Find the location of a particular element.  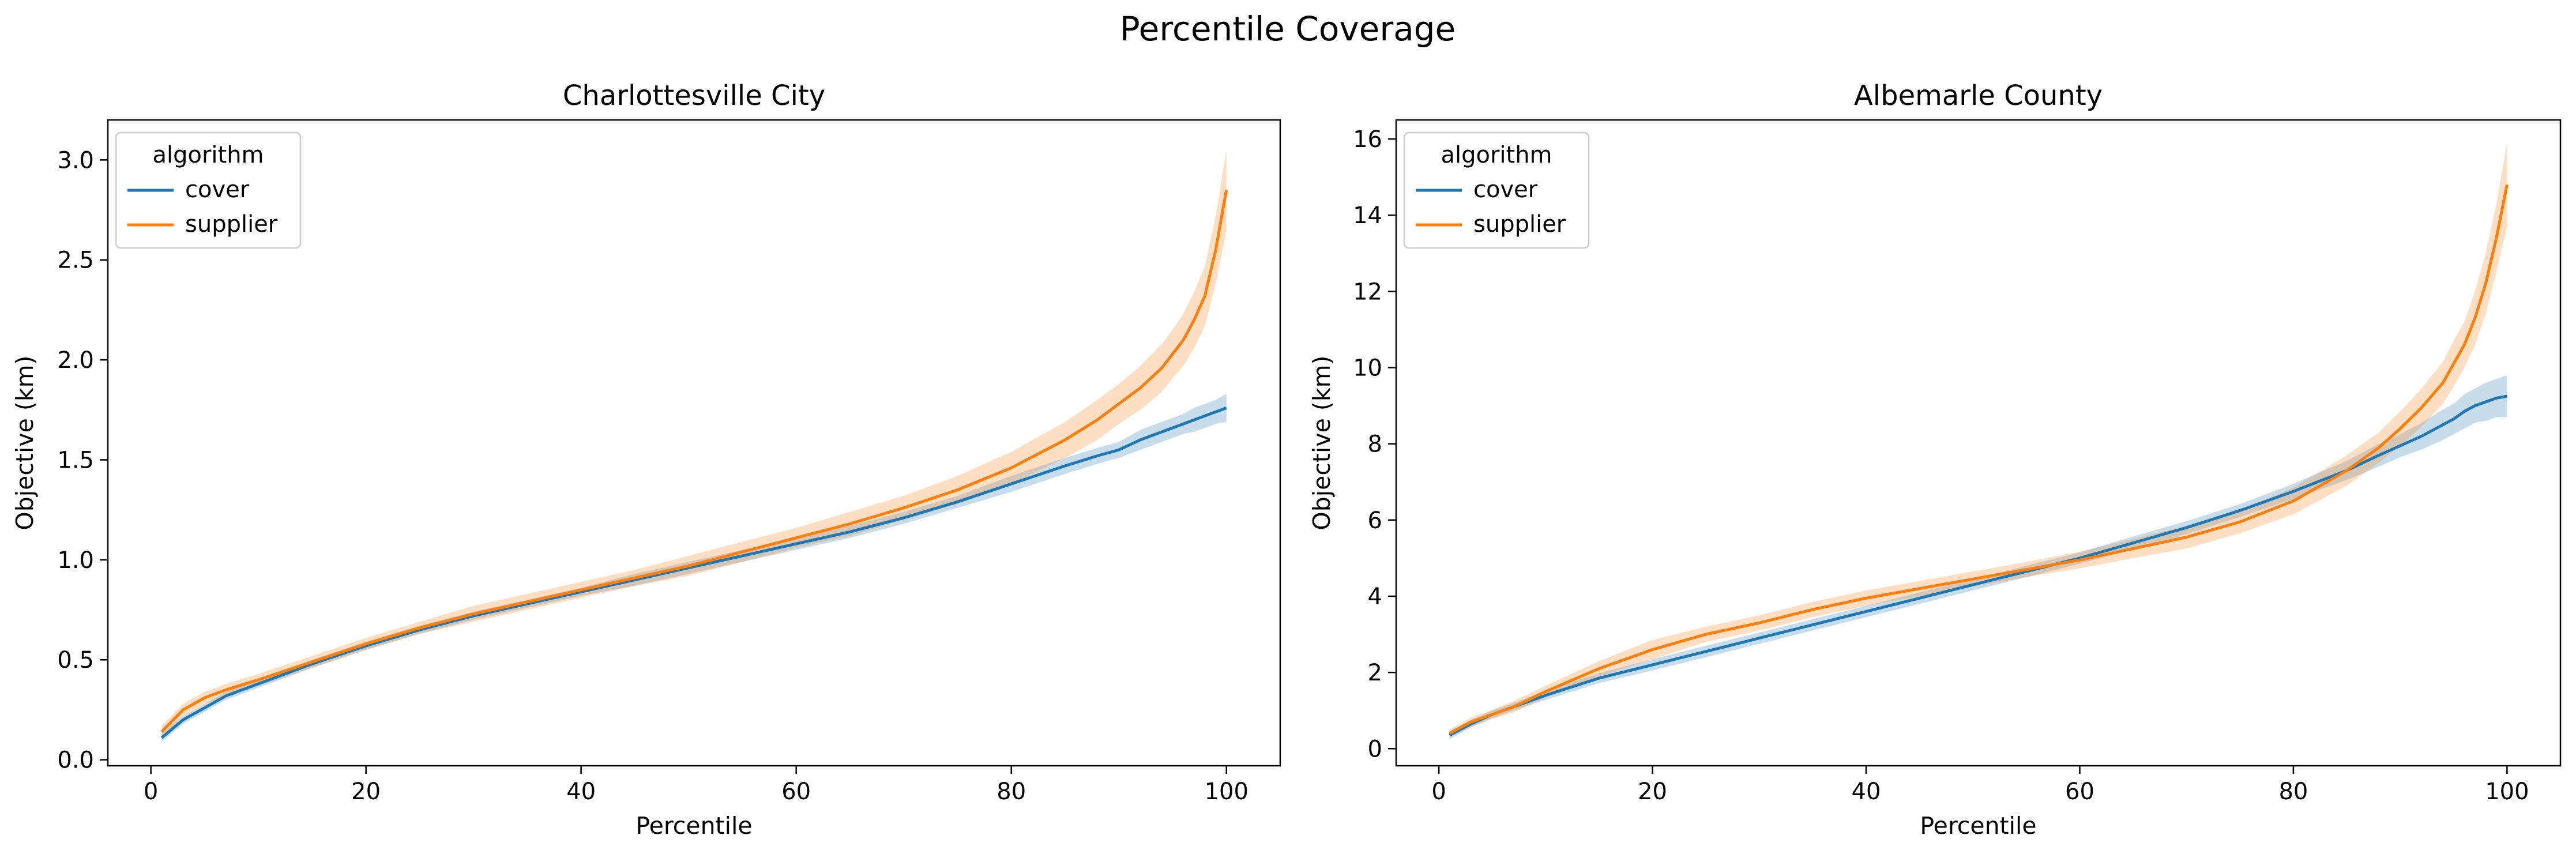

chart-1-ylabel: Objective (km) is located at coordinates (25, 443).